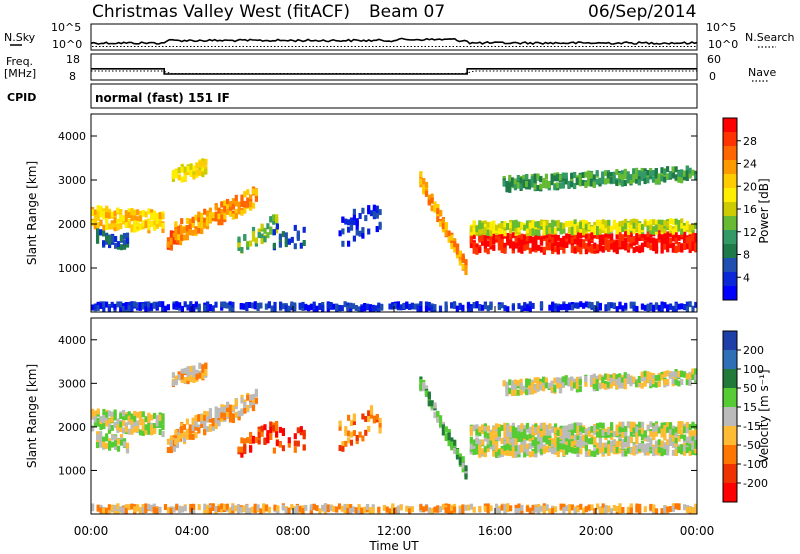  What do you see at coordinates (221, 12) in the screenshot?
I see `station-title: Christmas Valley West (fitACF)` at bounding box center [221, 12].